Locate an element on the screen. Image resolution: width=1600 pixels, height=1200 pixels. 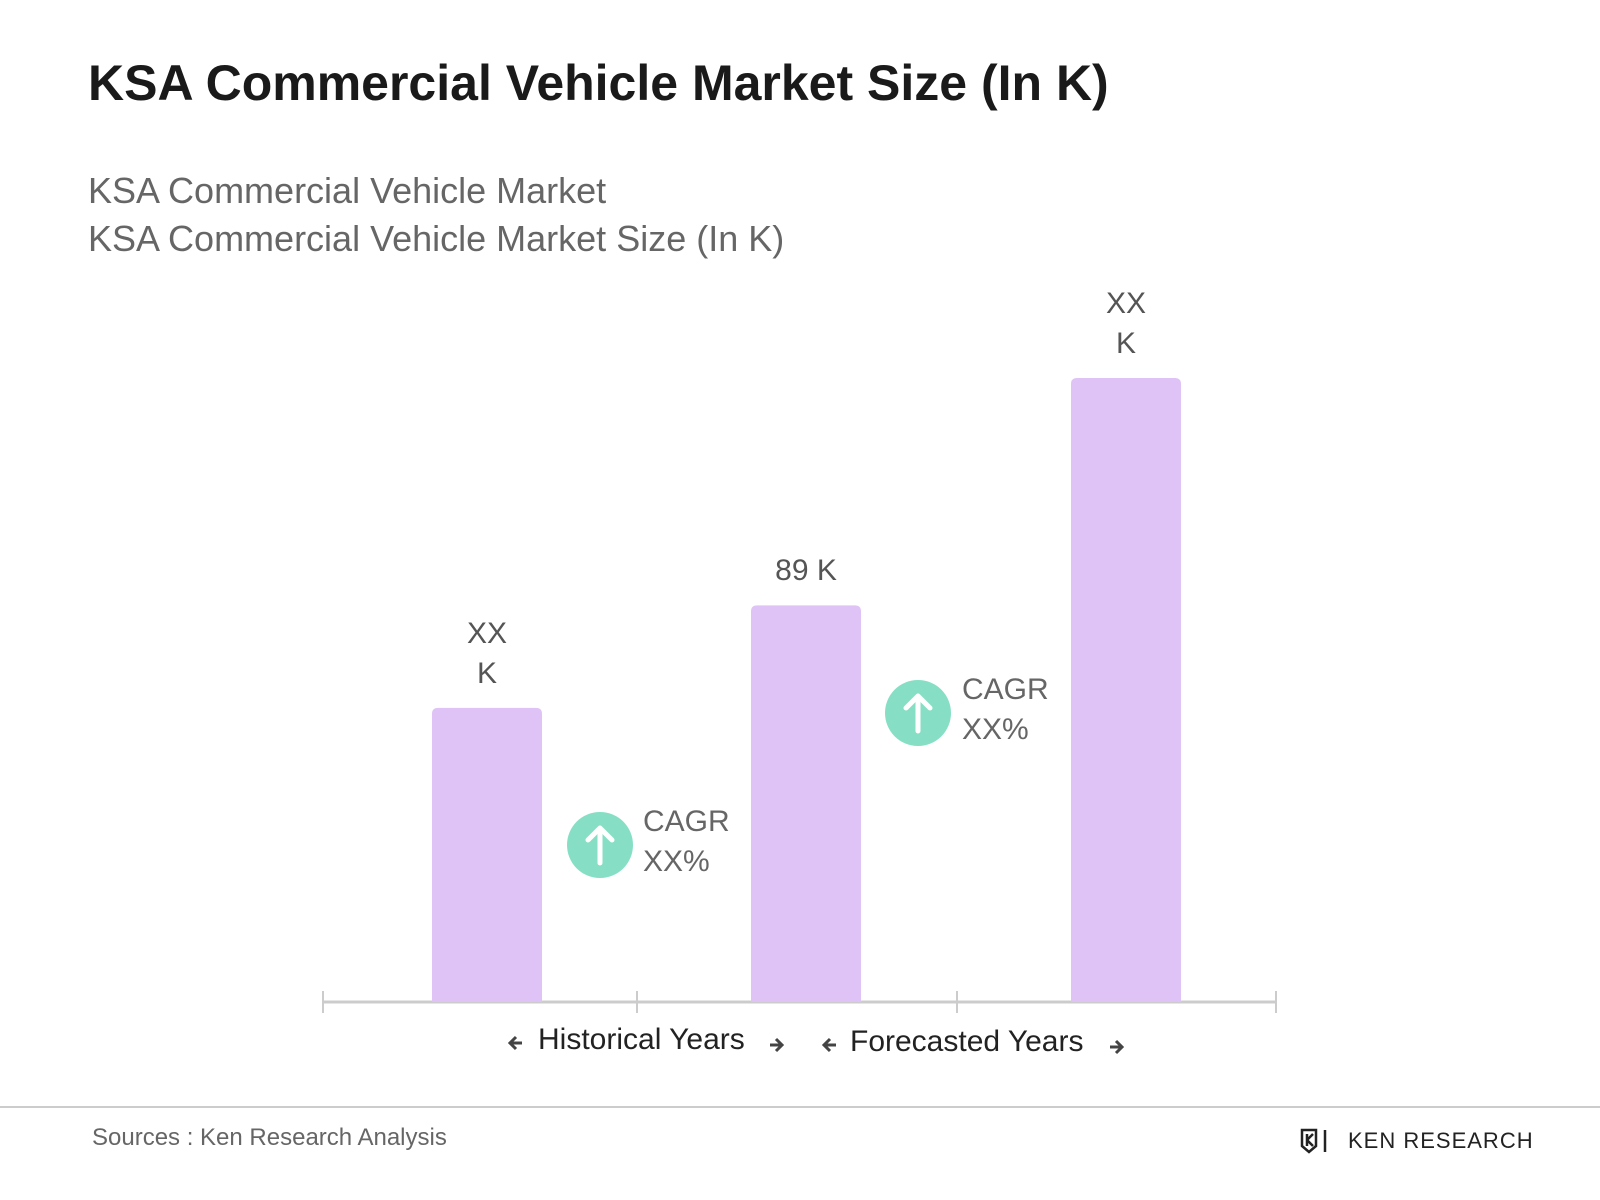
period-label: Forecasted Years is located at coordinates (967, 1041).